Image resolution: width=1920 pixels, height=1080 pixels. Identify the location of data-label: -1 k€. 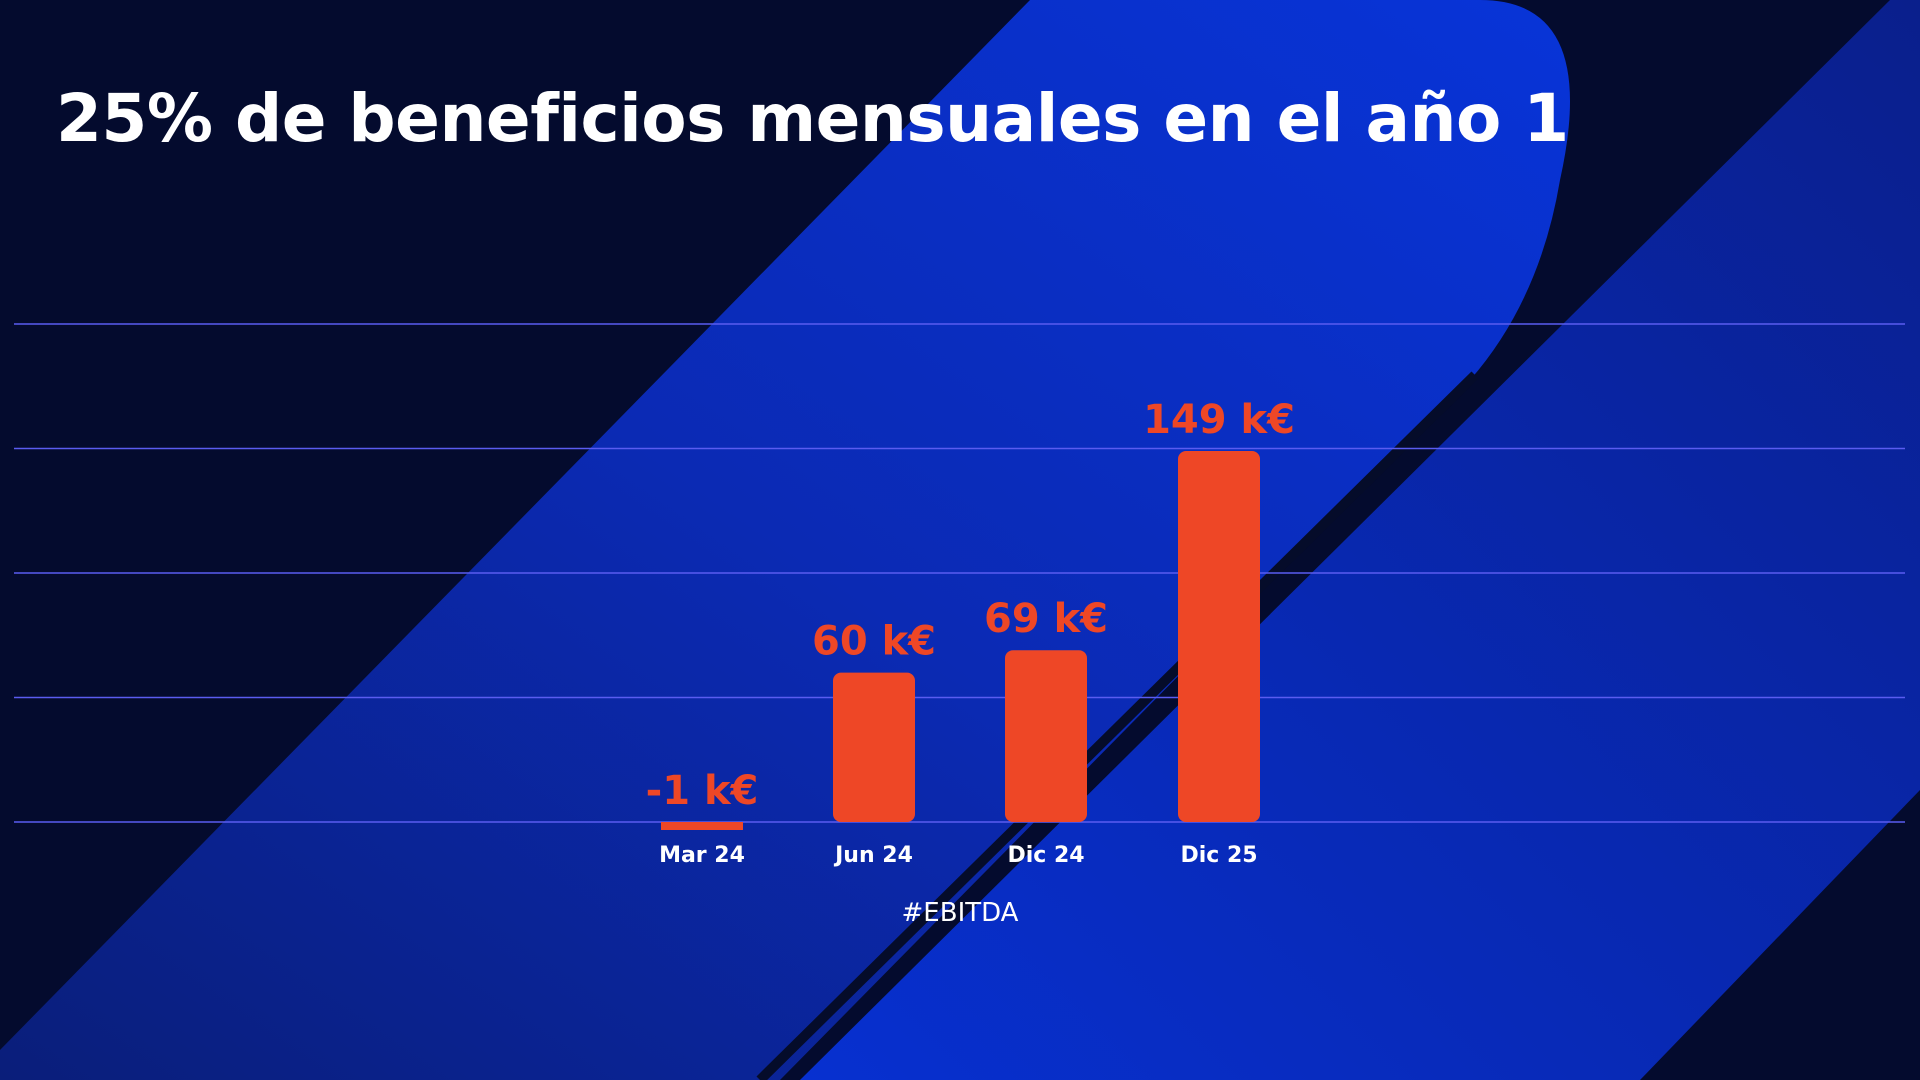
(702, 791).